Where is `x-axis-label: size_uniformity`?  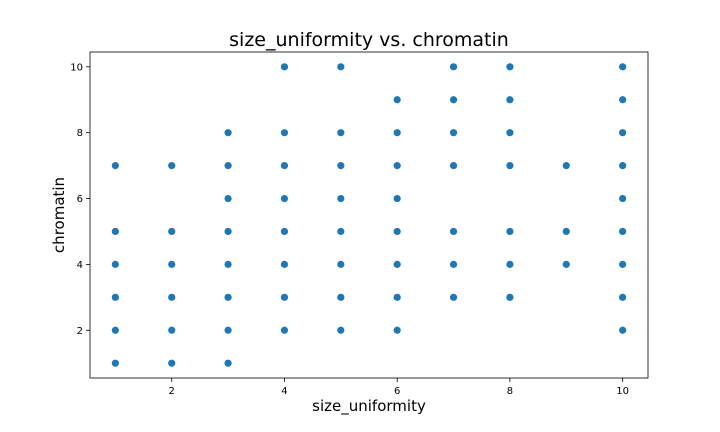
x-axis-label: size_uniformity is located at coordinates (369, 406).